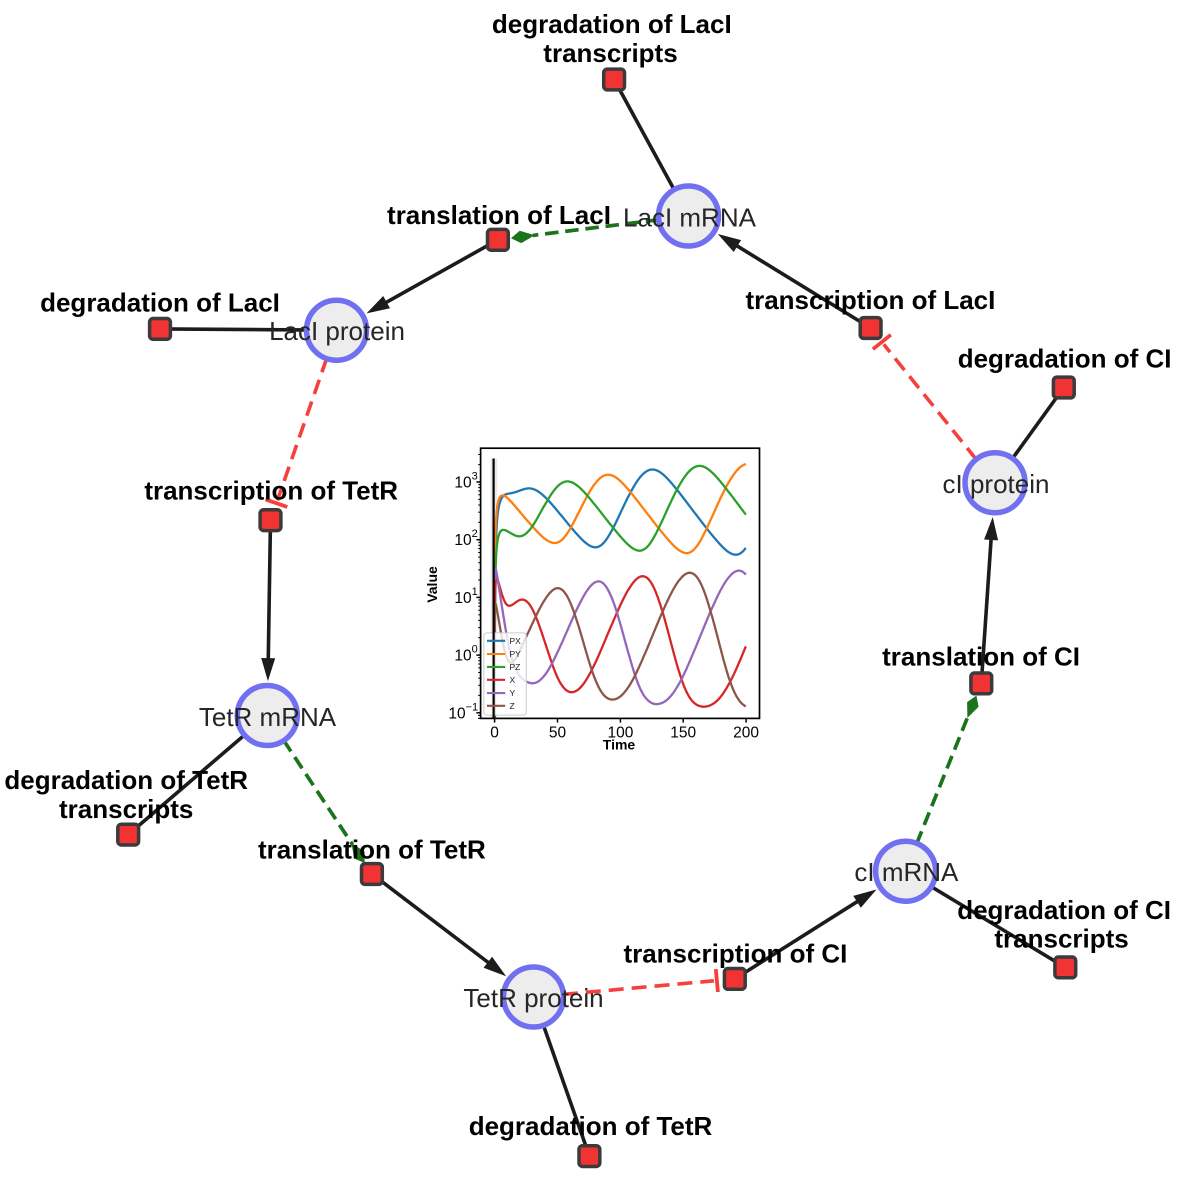  I want to click on svg-text: X, so click(513, 680).